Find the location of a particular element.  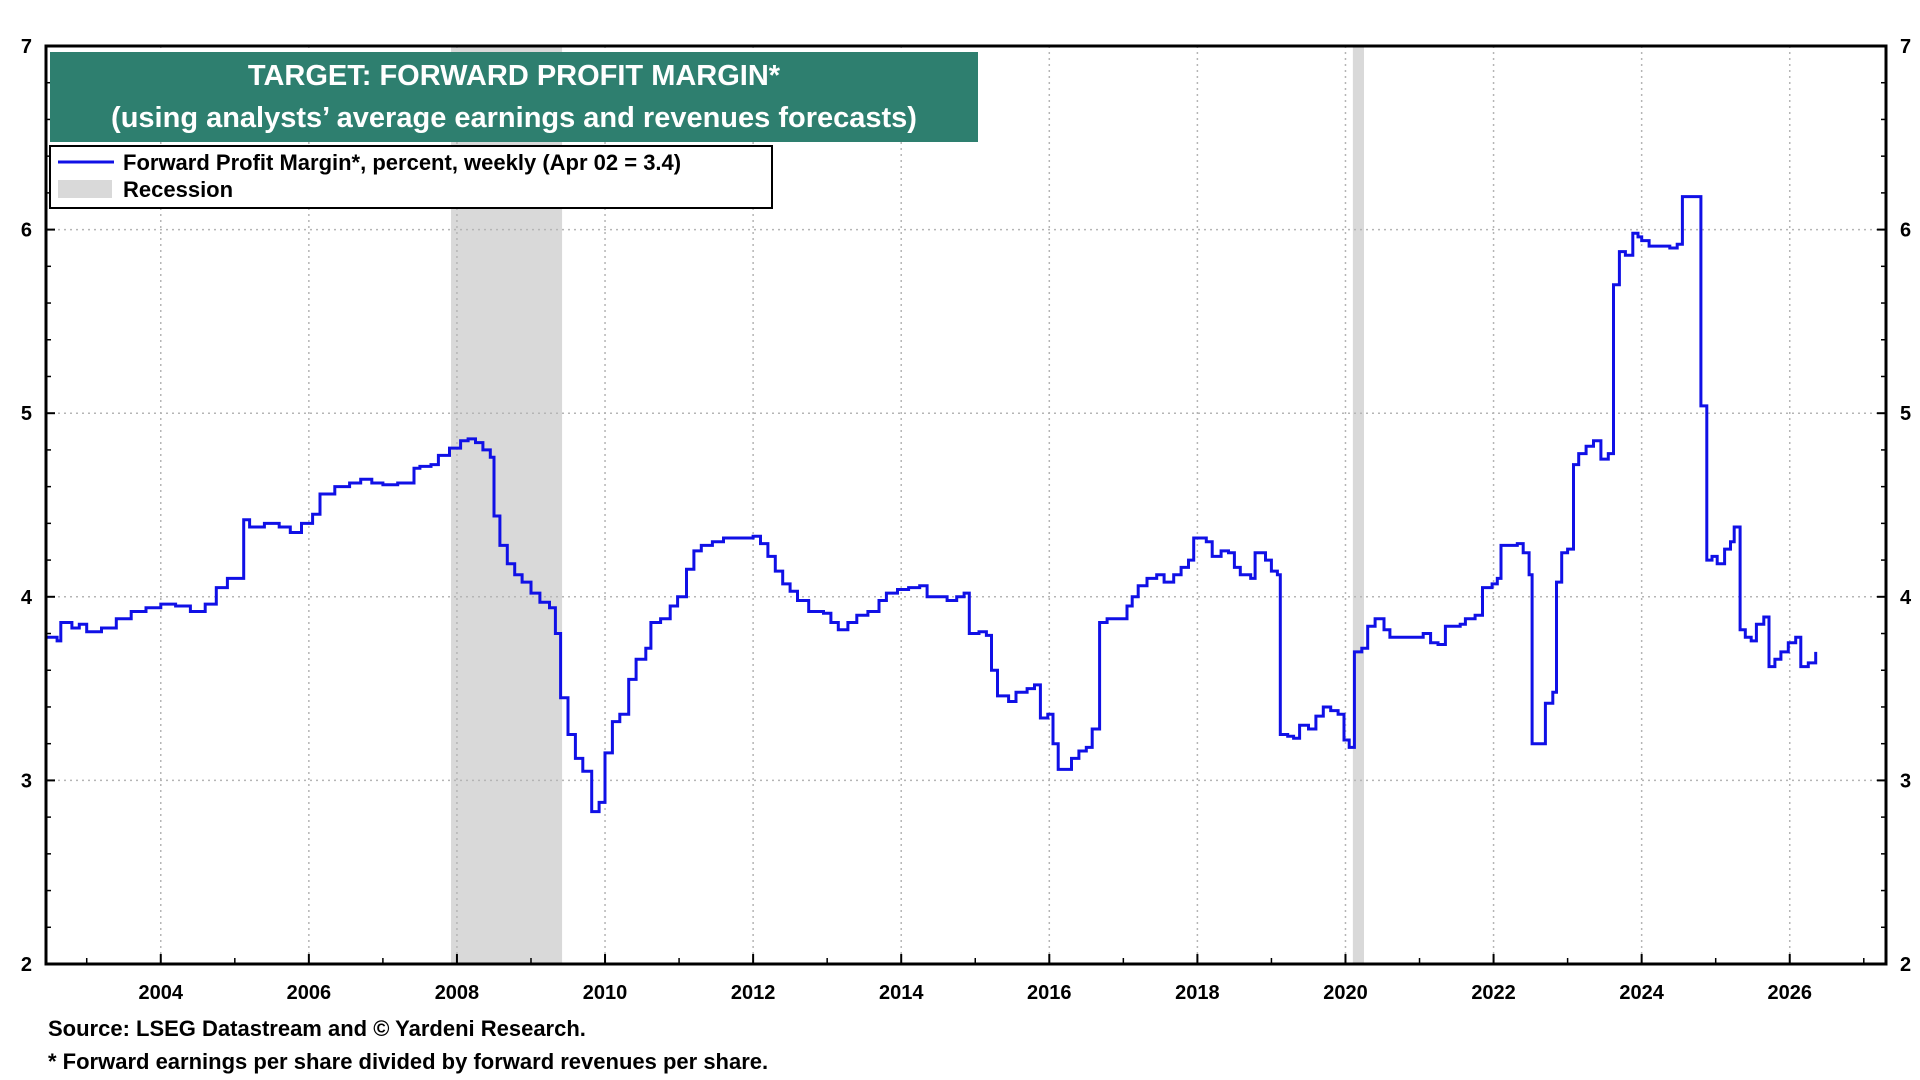

x-tick-label: 2020 is located at coordinates (1345, 993).